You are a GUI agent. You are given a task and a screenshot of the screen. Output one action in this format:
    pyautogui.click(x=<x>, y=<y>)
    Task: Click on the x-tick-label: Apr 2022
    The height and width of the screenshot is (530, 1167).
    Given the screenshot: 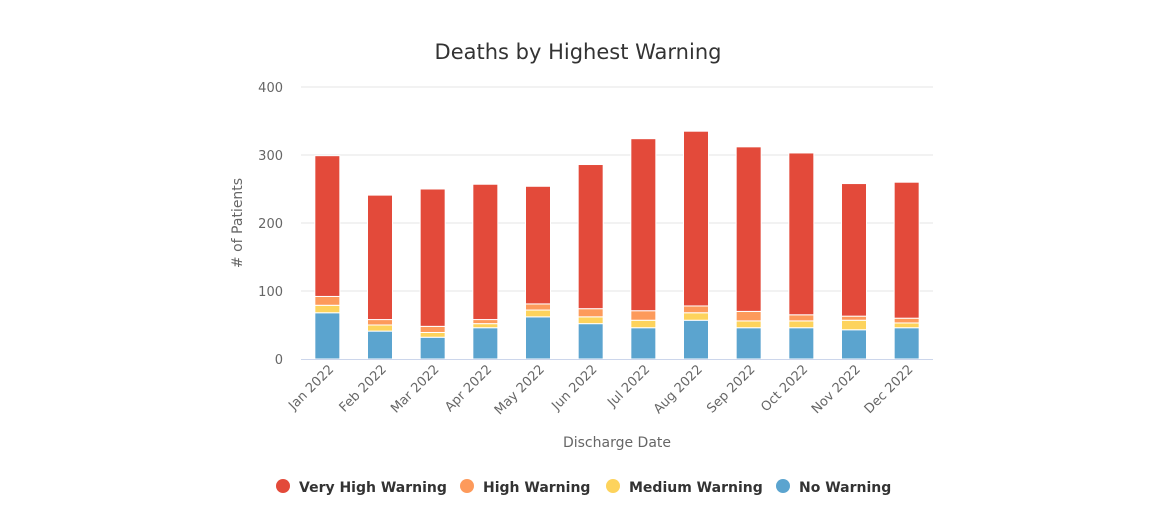 What is the action you would take?
    pyautogui.click(x=468, y=388)
    